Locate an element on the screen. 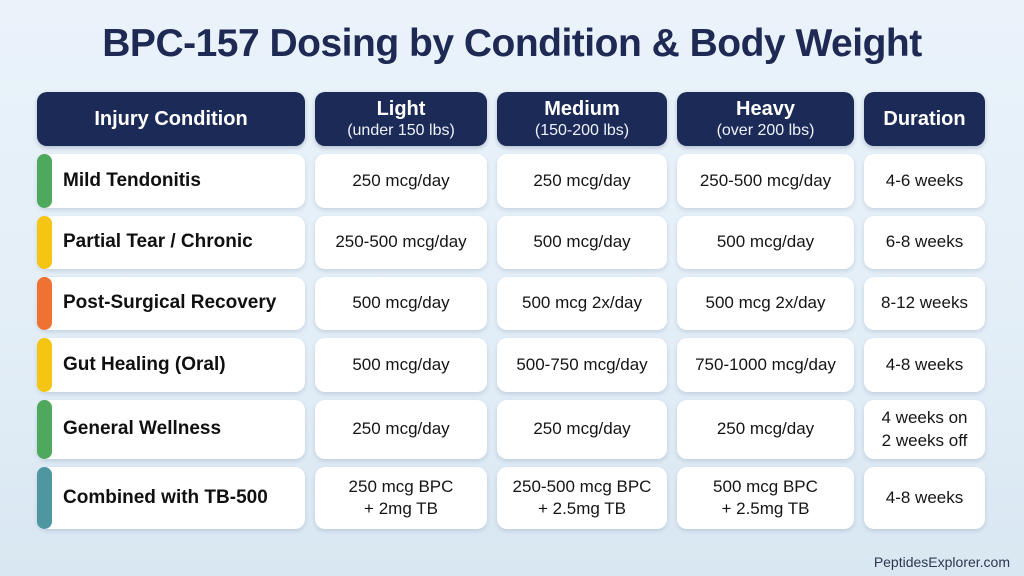  condition-label: Post-Surgical Recovery is located at coordinates (170, 303).